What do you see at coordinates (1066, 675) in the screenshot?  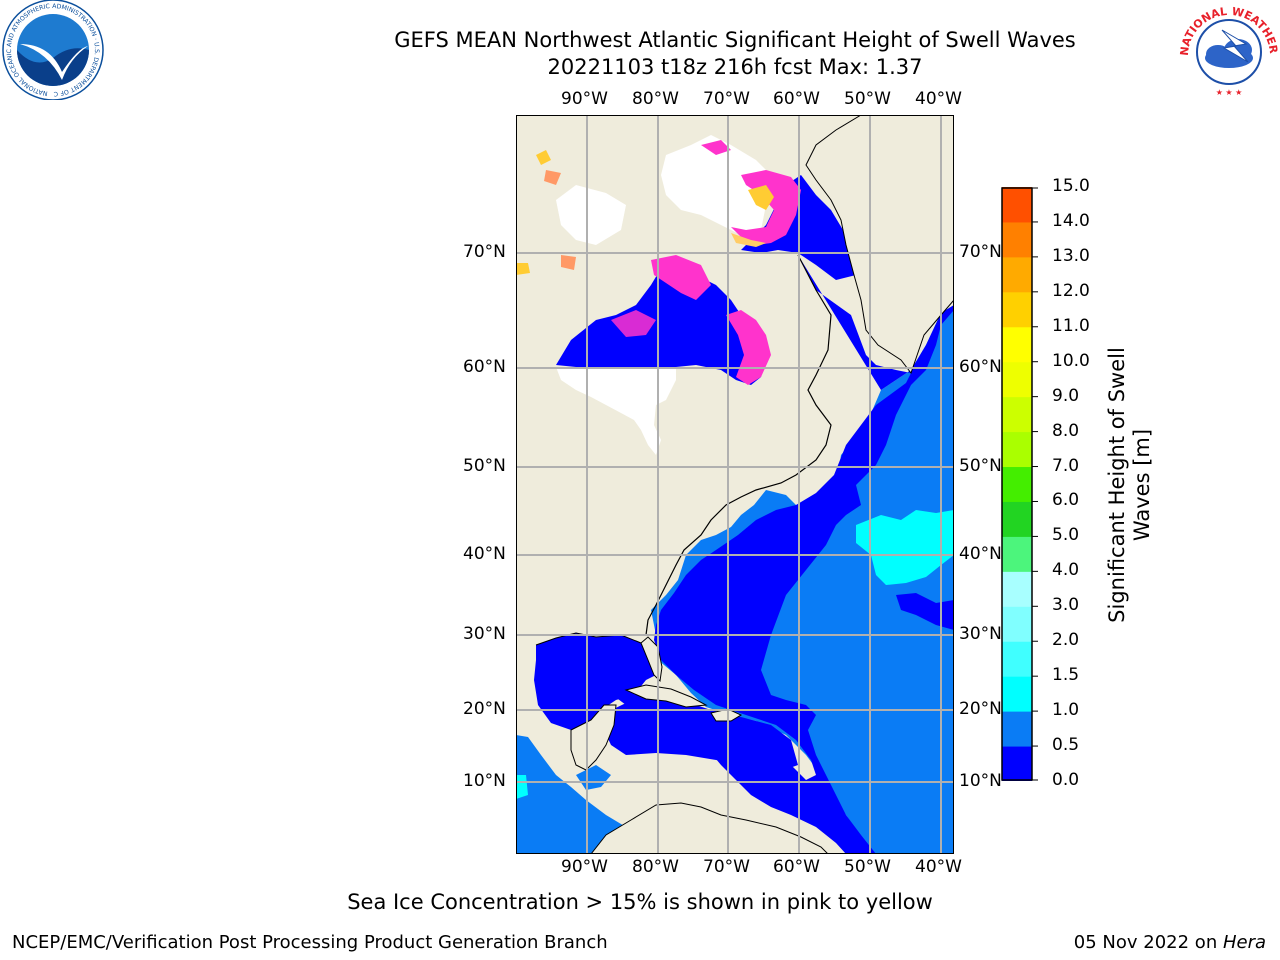 I see `colorbar-tick-label: 1.5` at bounding box center [1066, 675].